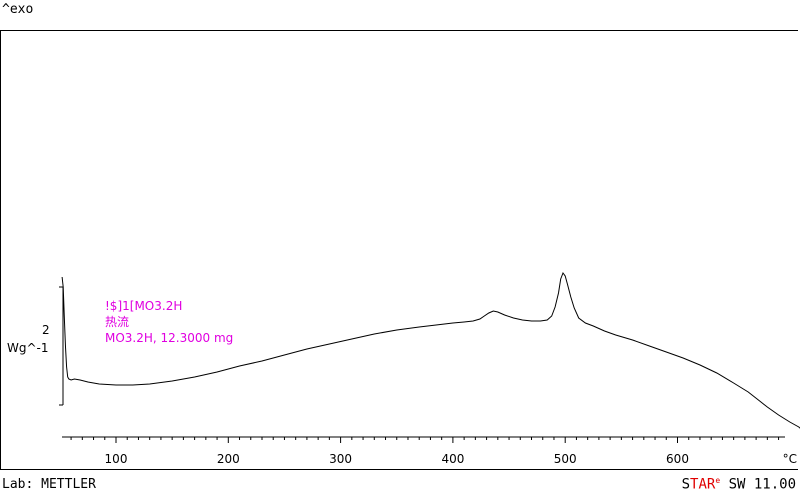  I want to click on legend-line-code: !$]1[MO3.2H, so click(144, 306).